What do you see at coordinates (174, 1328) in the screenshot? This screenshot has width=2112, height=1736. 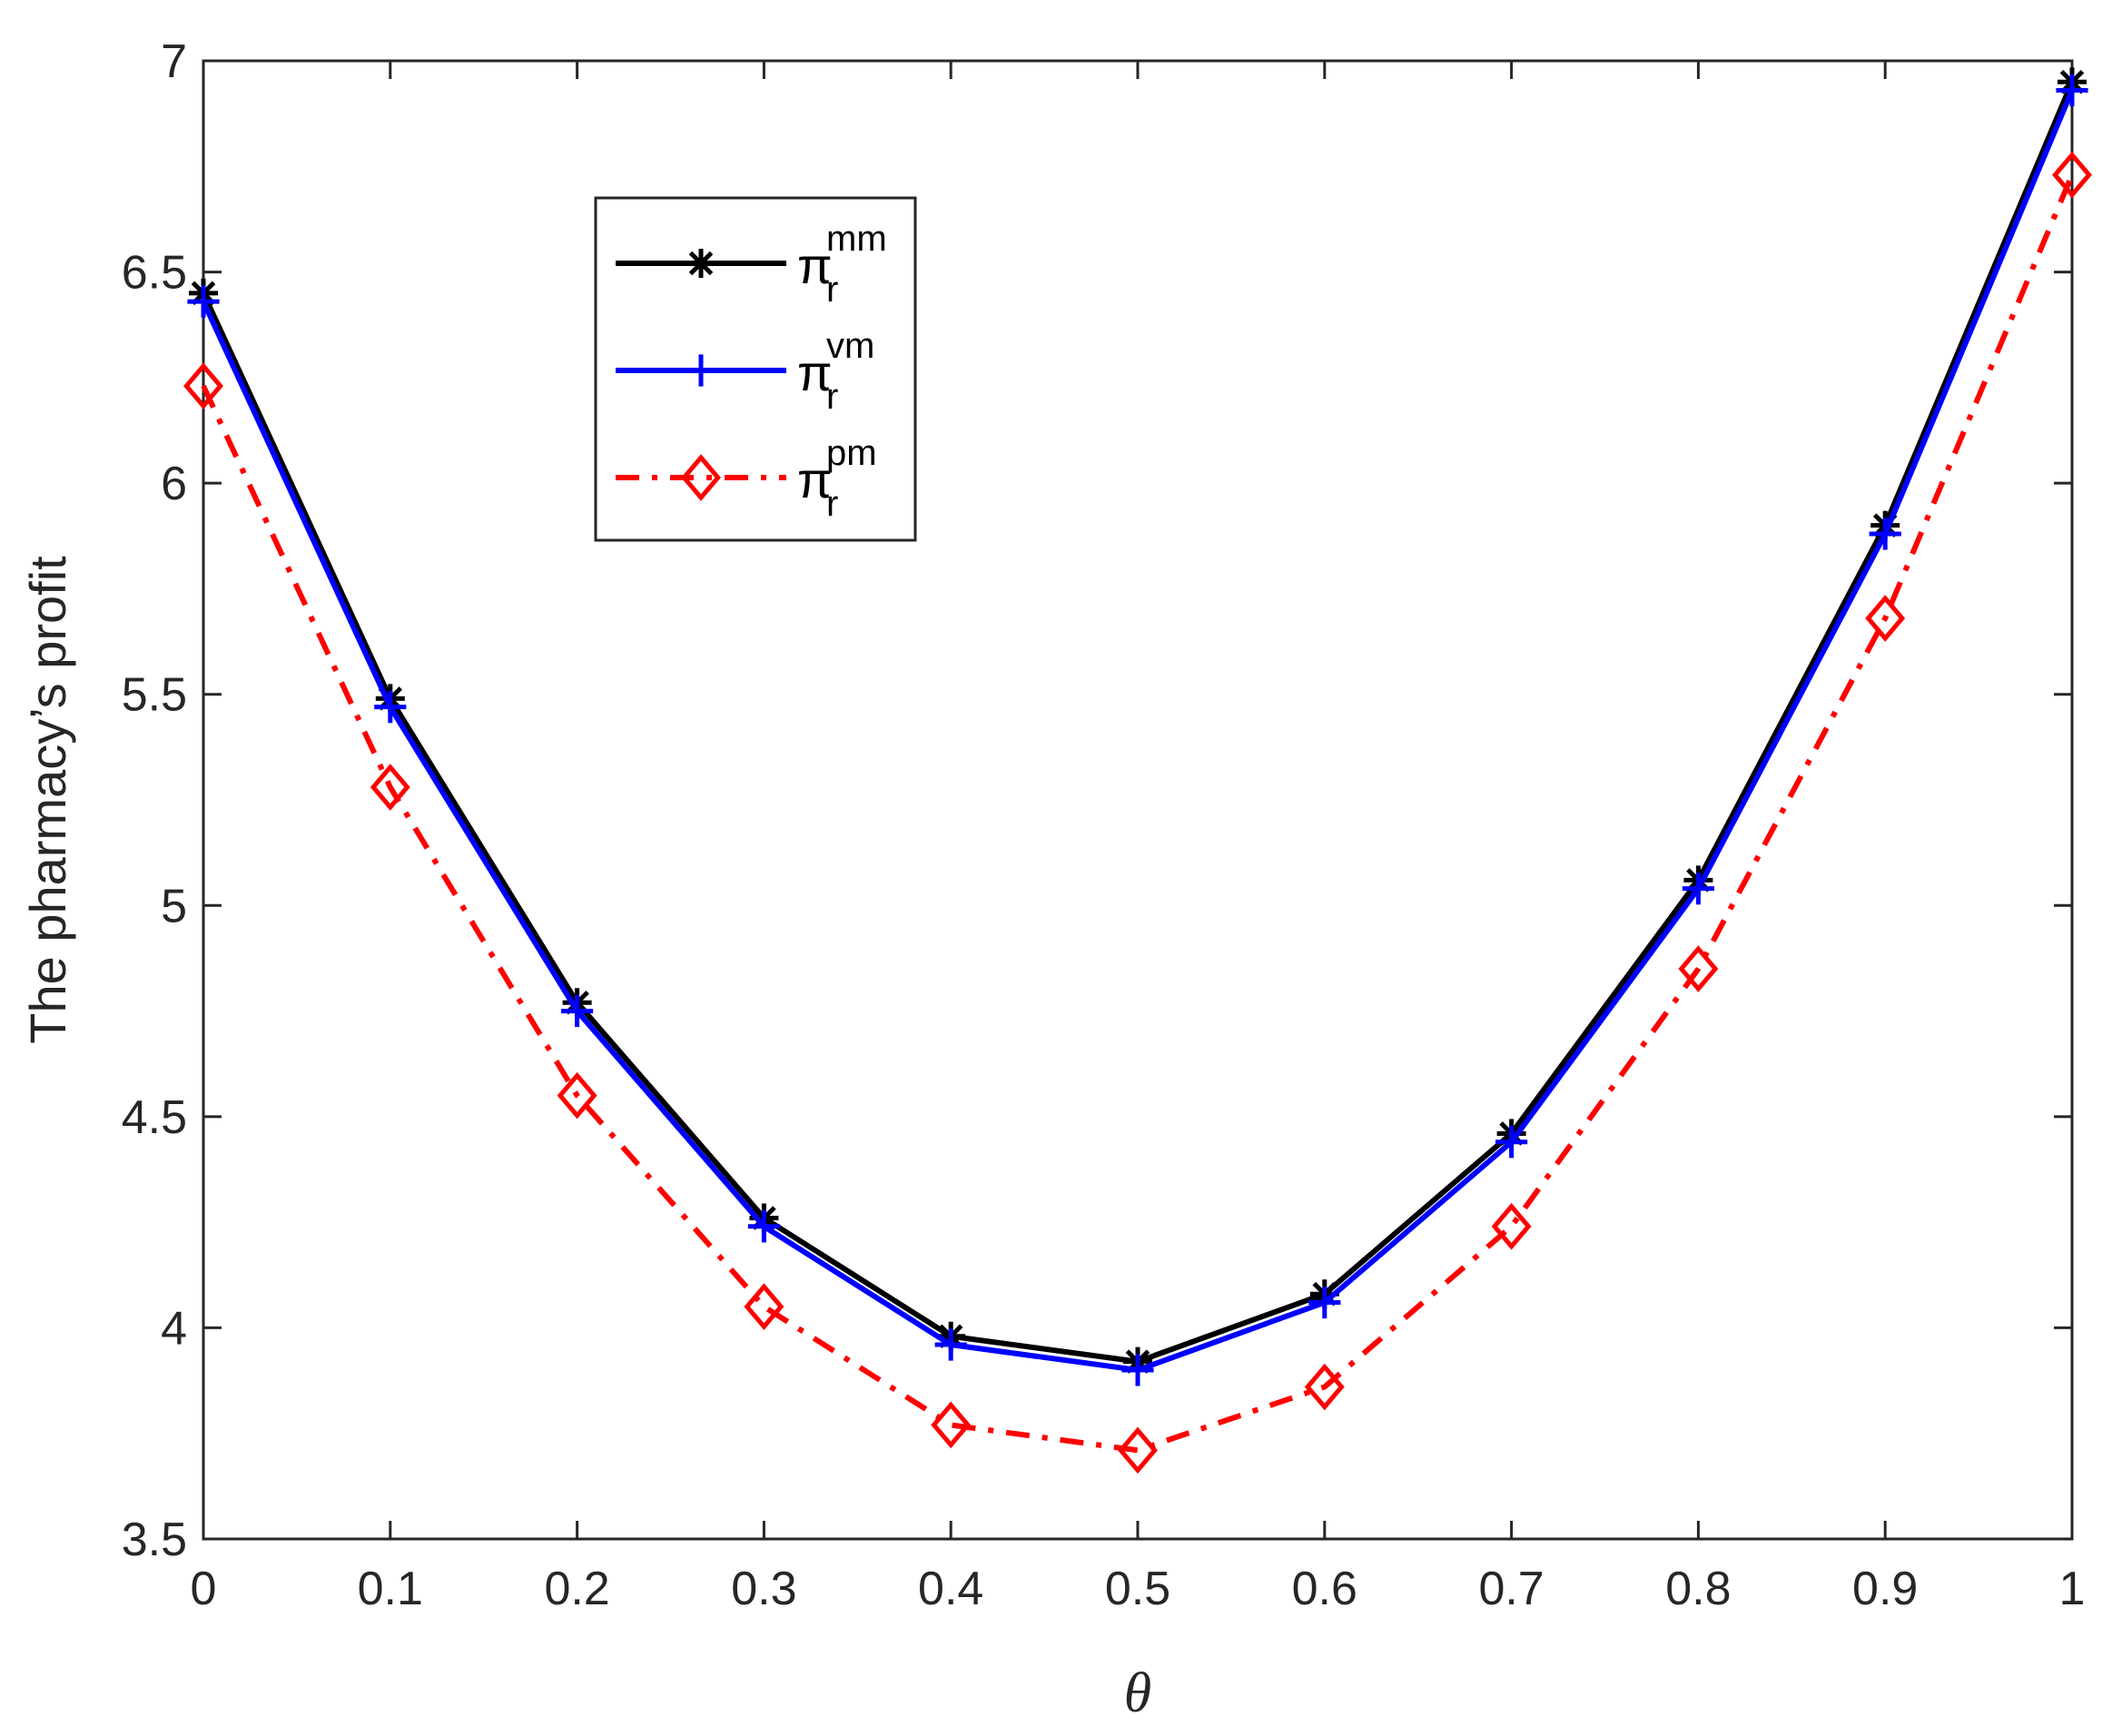 I see `y-tick-label: 4` at bounding box center [174, 1328].